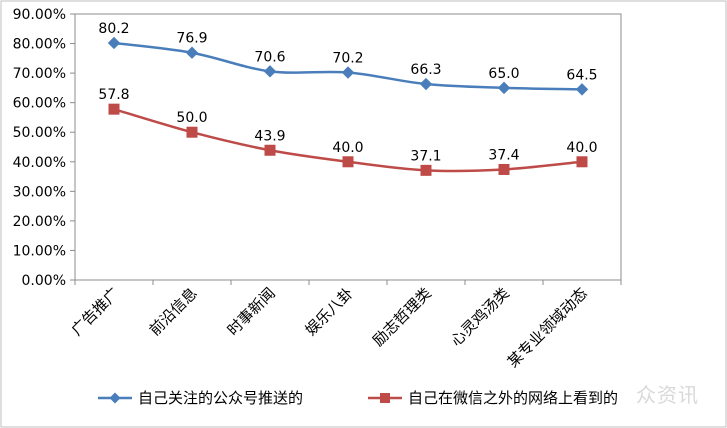 This screenshot has height=428, width=727. Describe the element at coordinates (667, 395) in the screenshot. I see `watermark-text: 众资讯` at that location.